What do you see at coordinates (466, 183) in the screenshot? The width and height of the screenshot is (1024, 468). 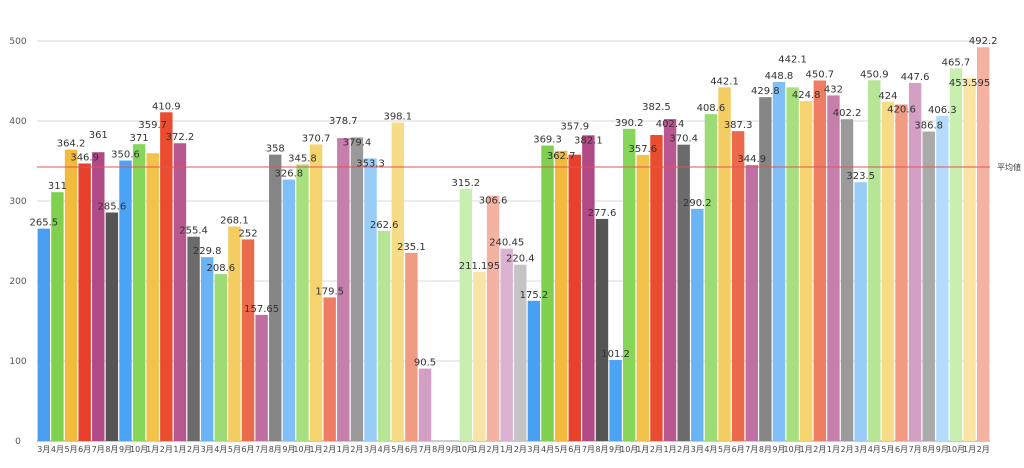 I see `data-label: 315.2` at bounding box center [466, 183].